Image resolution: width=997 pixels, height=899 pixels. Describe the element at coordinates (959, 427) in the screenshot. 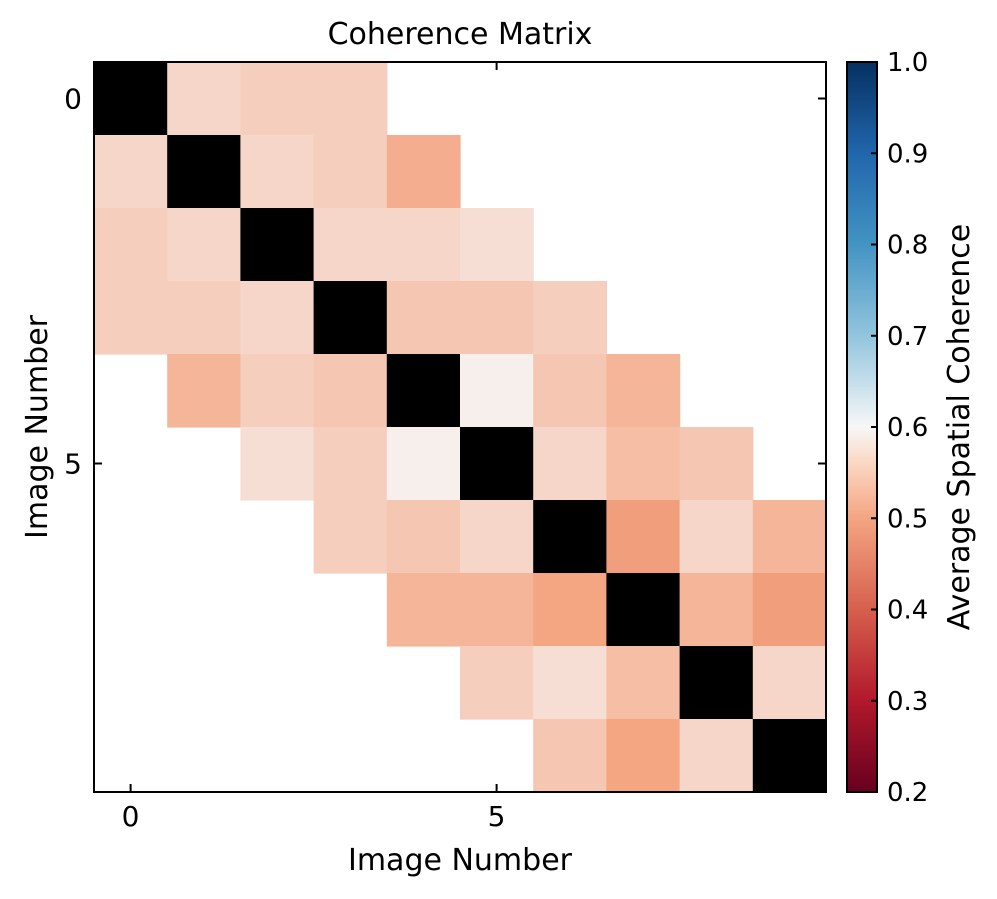

I see `colorbar-label: Average Spatial Coherence` at that location.